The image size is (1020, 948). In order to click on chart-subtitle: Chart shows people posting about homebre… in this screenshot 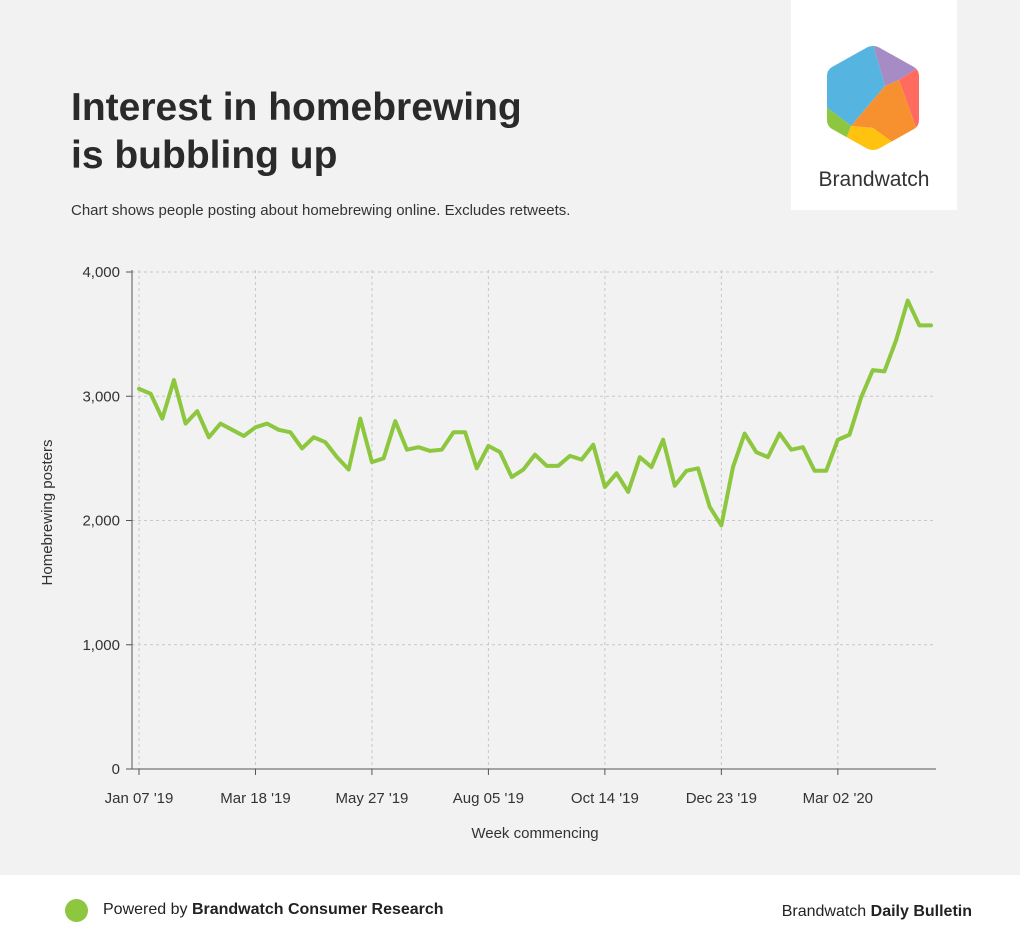, I will do `click(321, 210)`.